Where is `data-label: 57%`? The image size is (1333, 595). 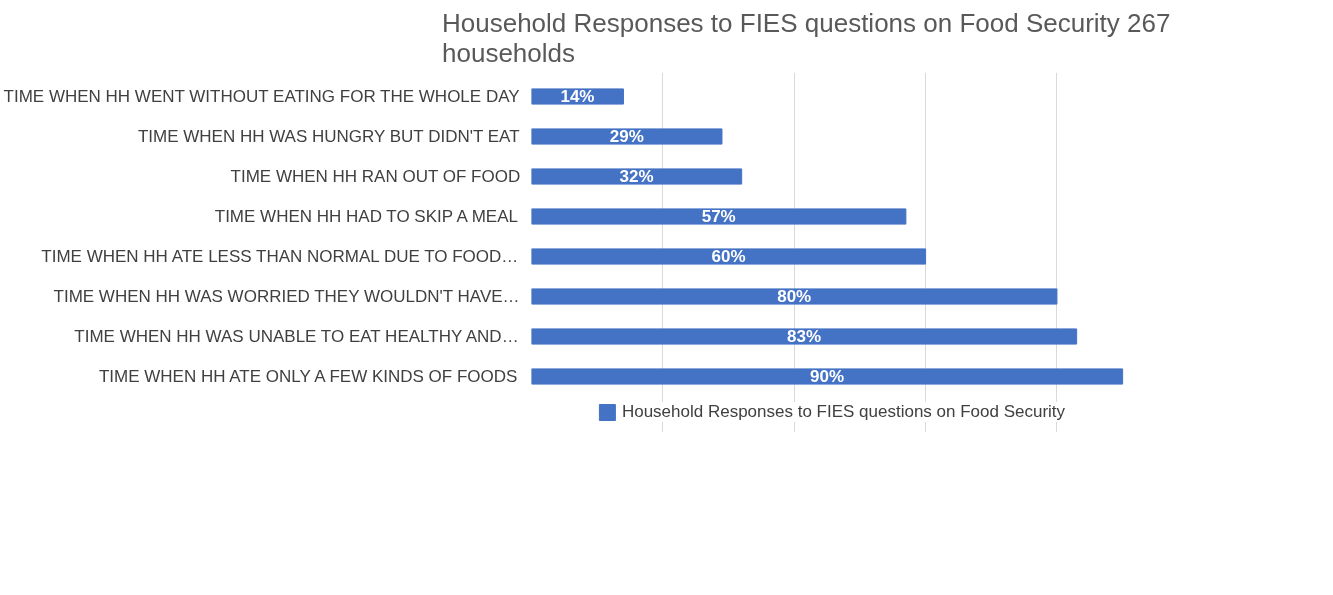
data-label: 57% is located at coordinates (718, 216).